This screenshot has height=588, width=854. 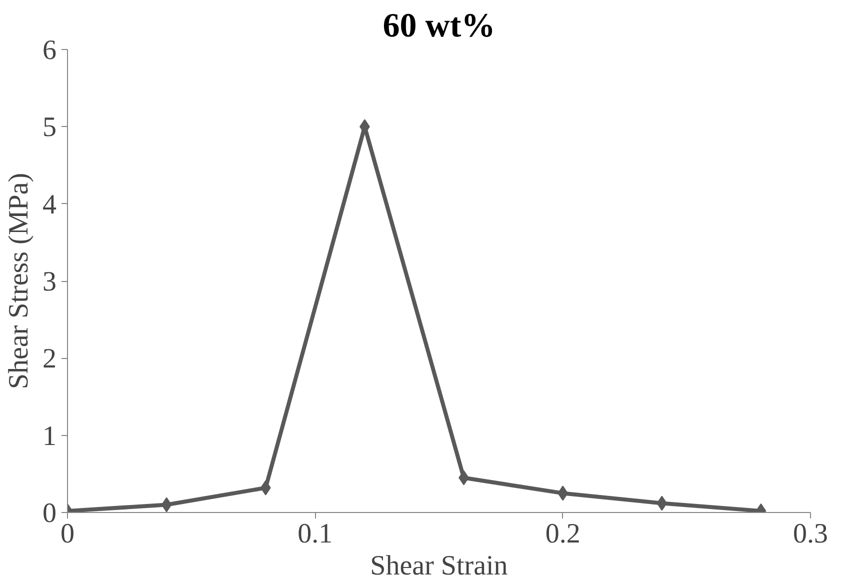 What do you see at coordinates (49, 128) in the screenshot?
I see `y-tick-label: 5` at bounding box center [49, 128].